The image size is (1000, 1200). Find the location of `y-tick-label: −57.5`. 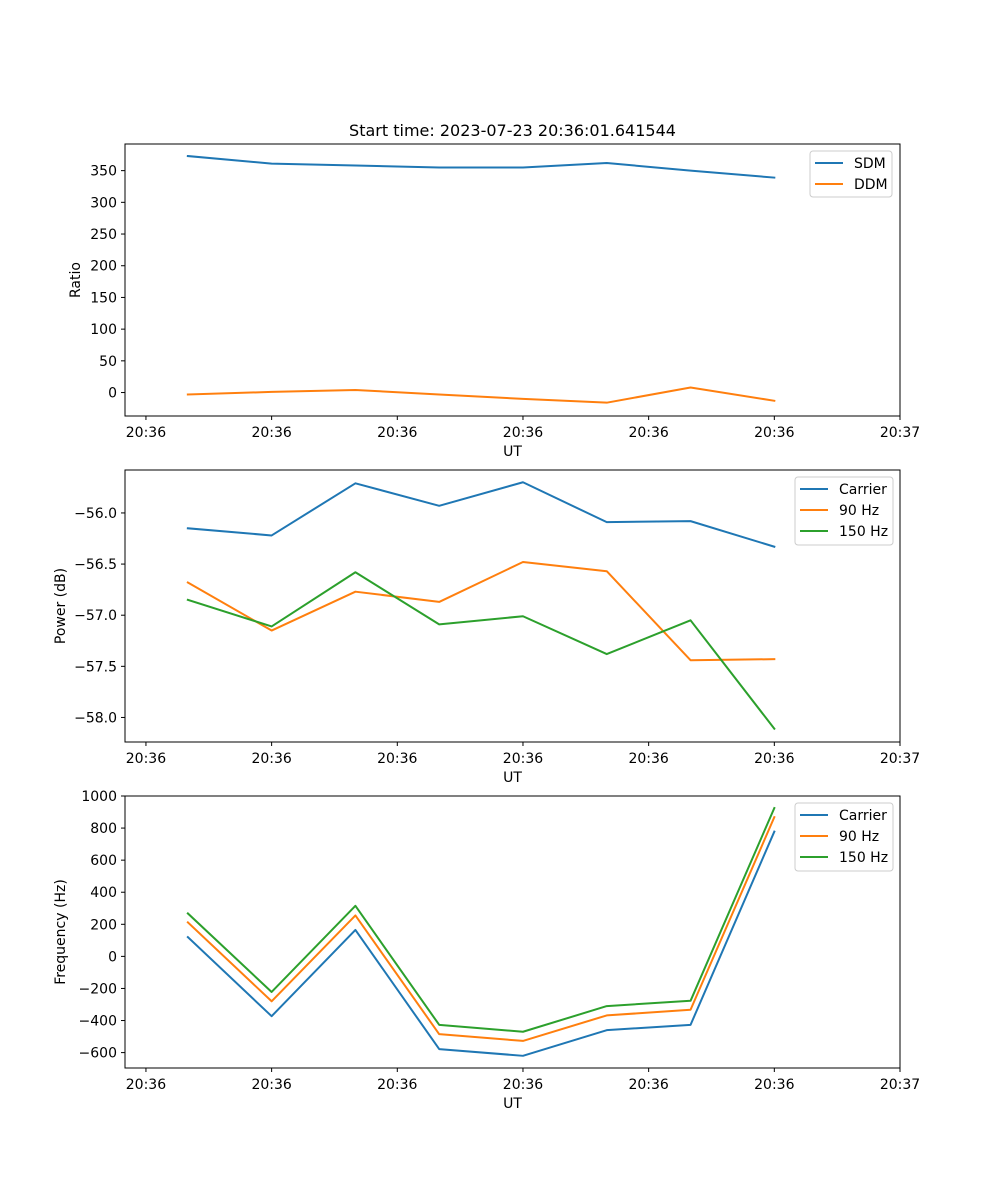

y-tick-label: −57.5 is located at coordinates (95, 667).